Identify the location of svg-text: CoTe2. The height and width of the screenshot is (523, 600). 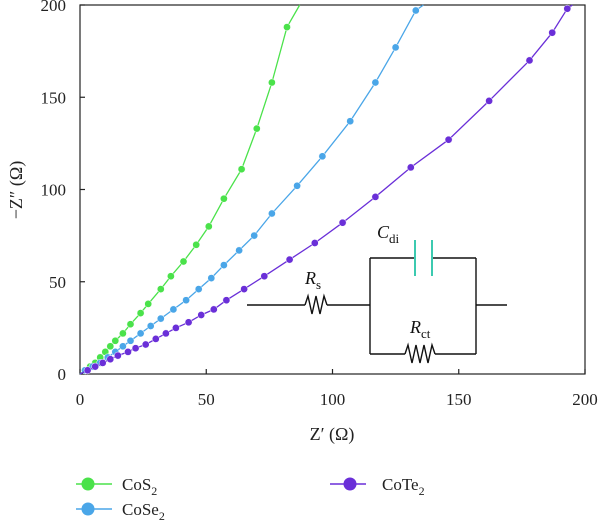
(403, 486).